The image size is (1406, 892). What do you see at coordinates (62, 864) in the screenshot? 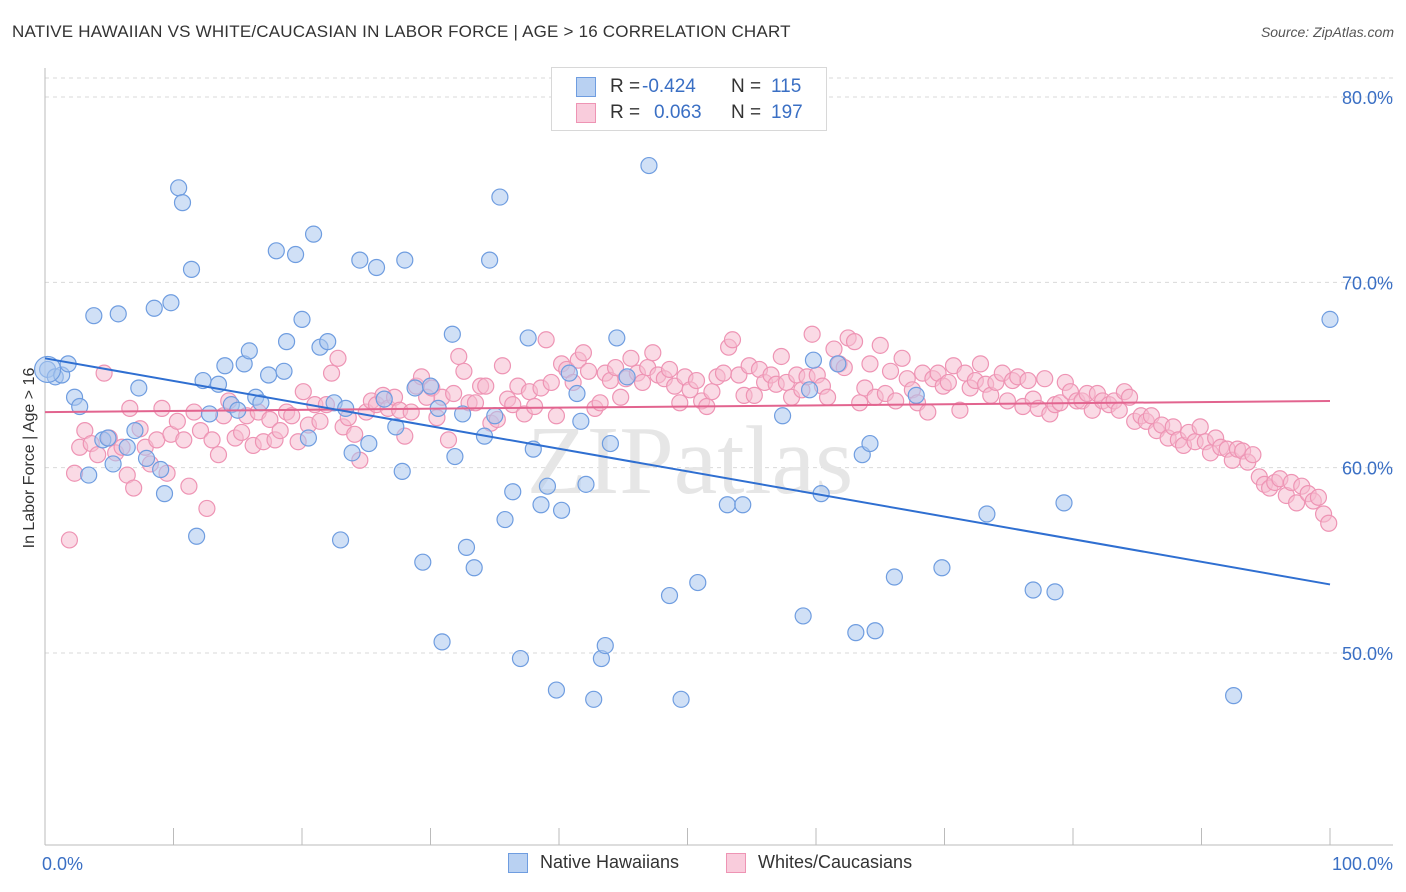
I see `x-tick-label: 0.0%` at bounding box center [62, 864].